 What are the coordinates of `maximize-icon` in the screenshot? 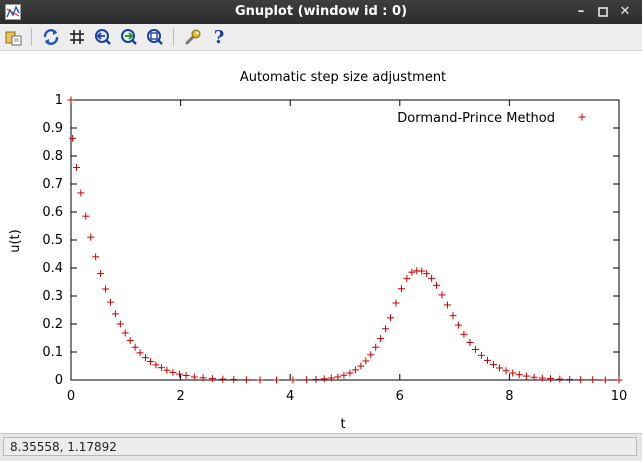 It's located at (603, 12).